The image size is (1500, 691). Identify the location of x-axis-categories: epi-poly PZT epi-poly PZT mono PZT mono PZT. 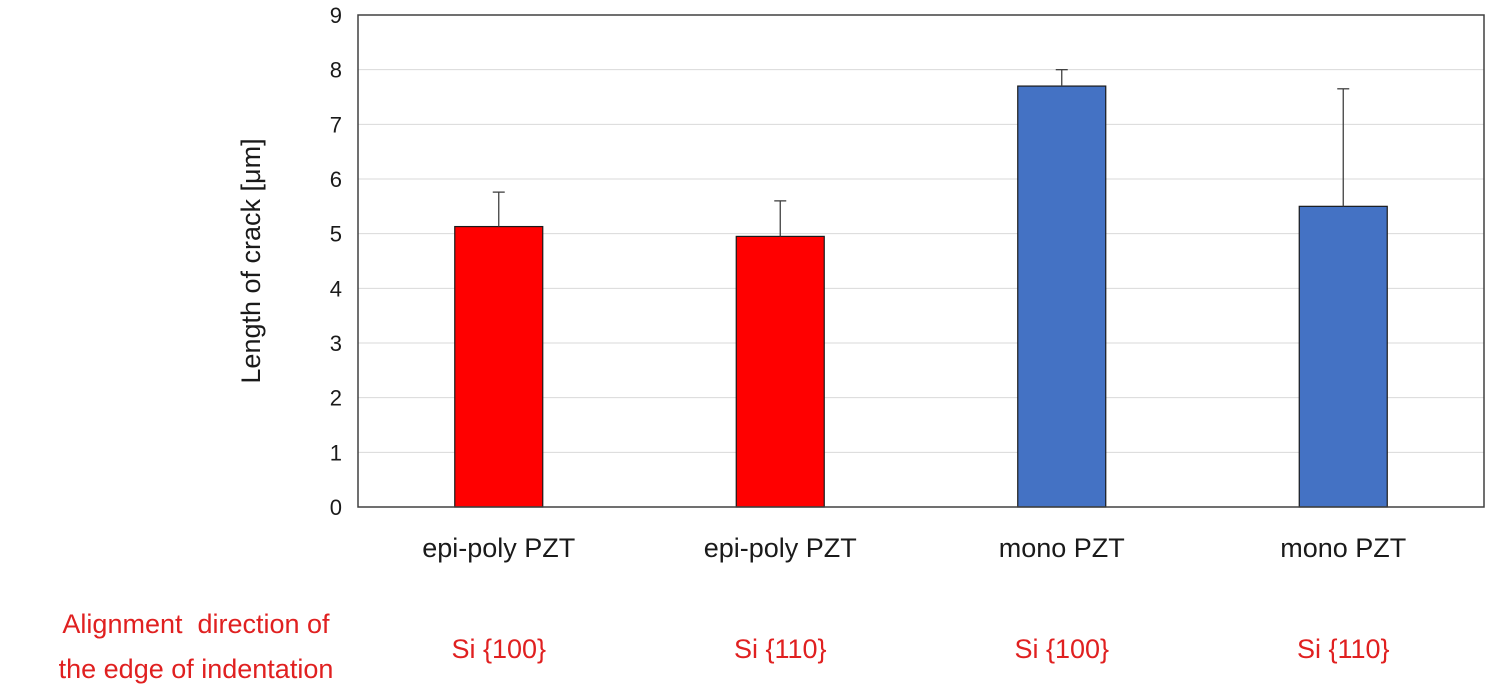
(914, 548).